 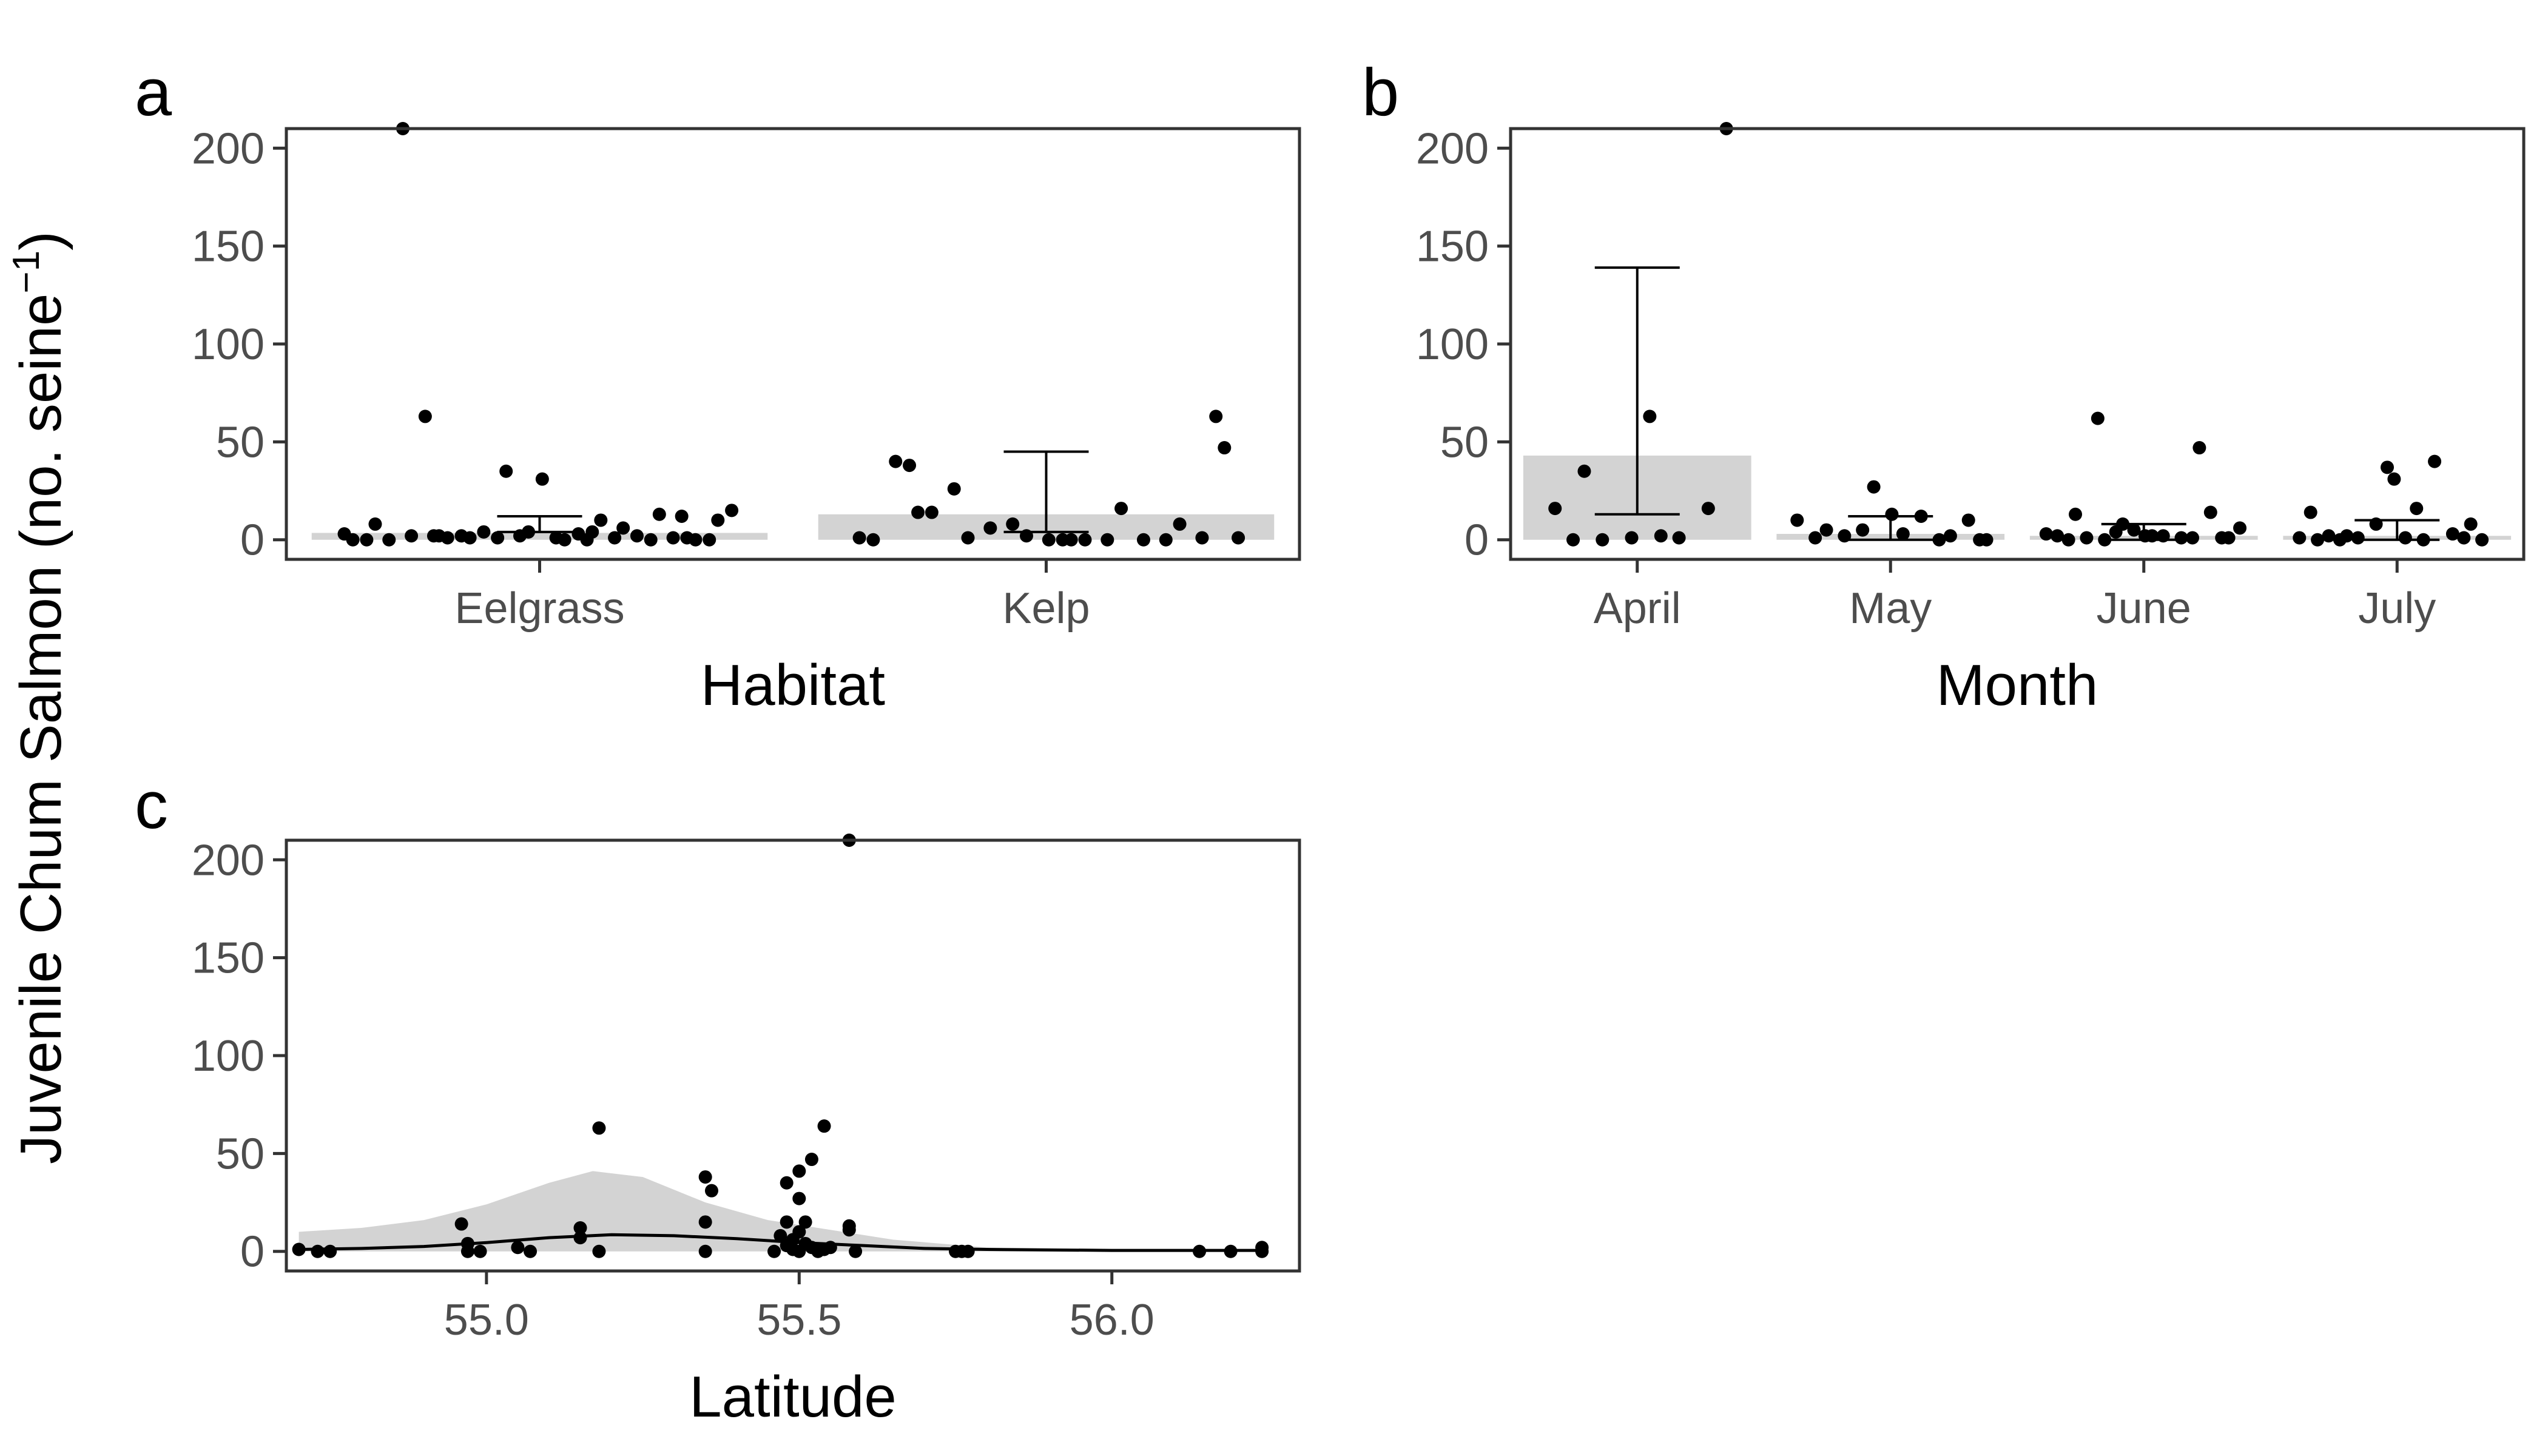 What do you see at coordinates (1380, 92) in the screenshot?
I see `panel-label-b: b` at bounding box center [1380, 92].